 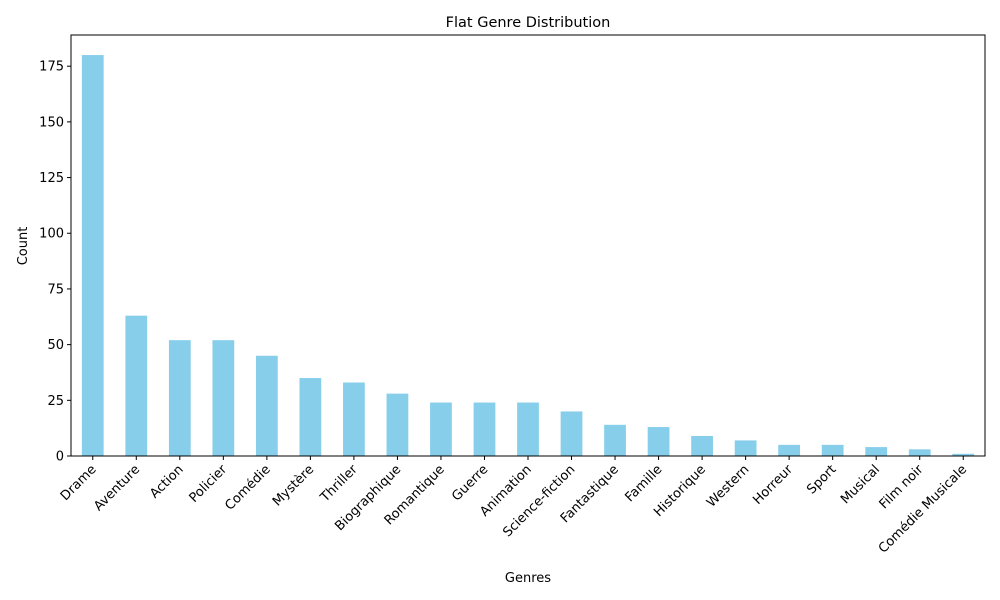 I want to click on chart-title: Flat Genre Distribution, so click(x=528, y=23).